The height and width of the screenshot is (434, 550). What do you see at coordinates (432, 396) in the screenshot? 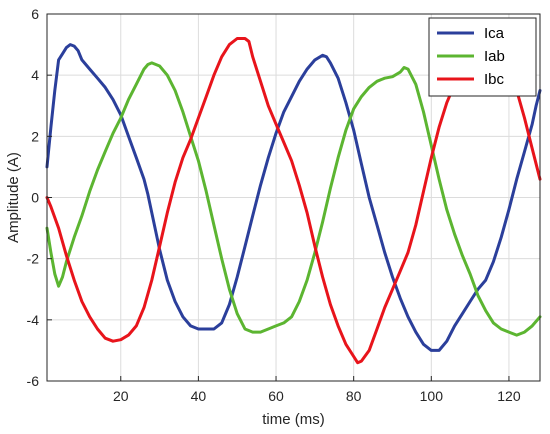
I see `x-tick-label: 100` at bounding box center [432, 396].